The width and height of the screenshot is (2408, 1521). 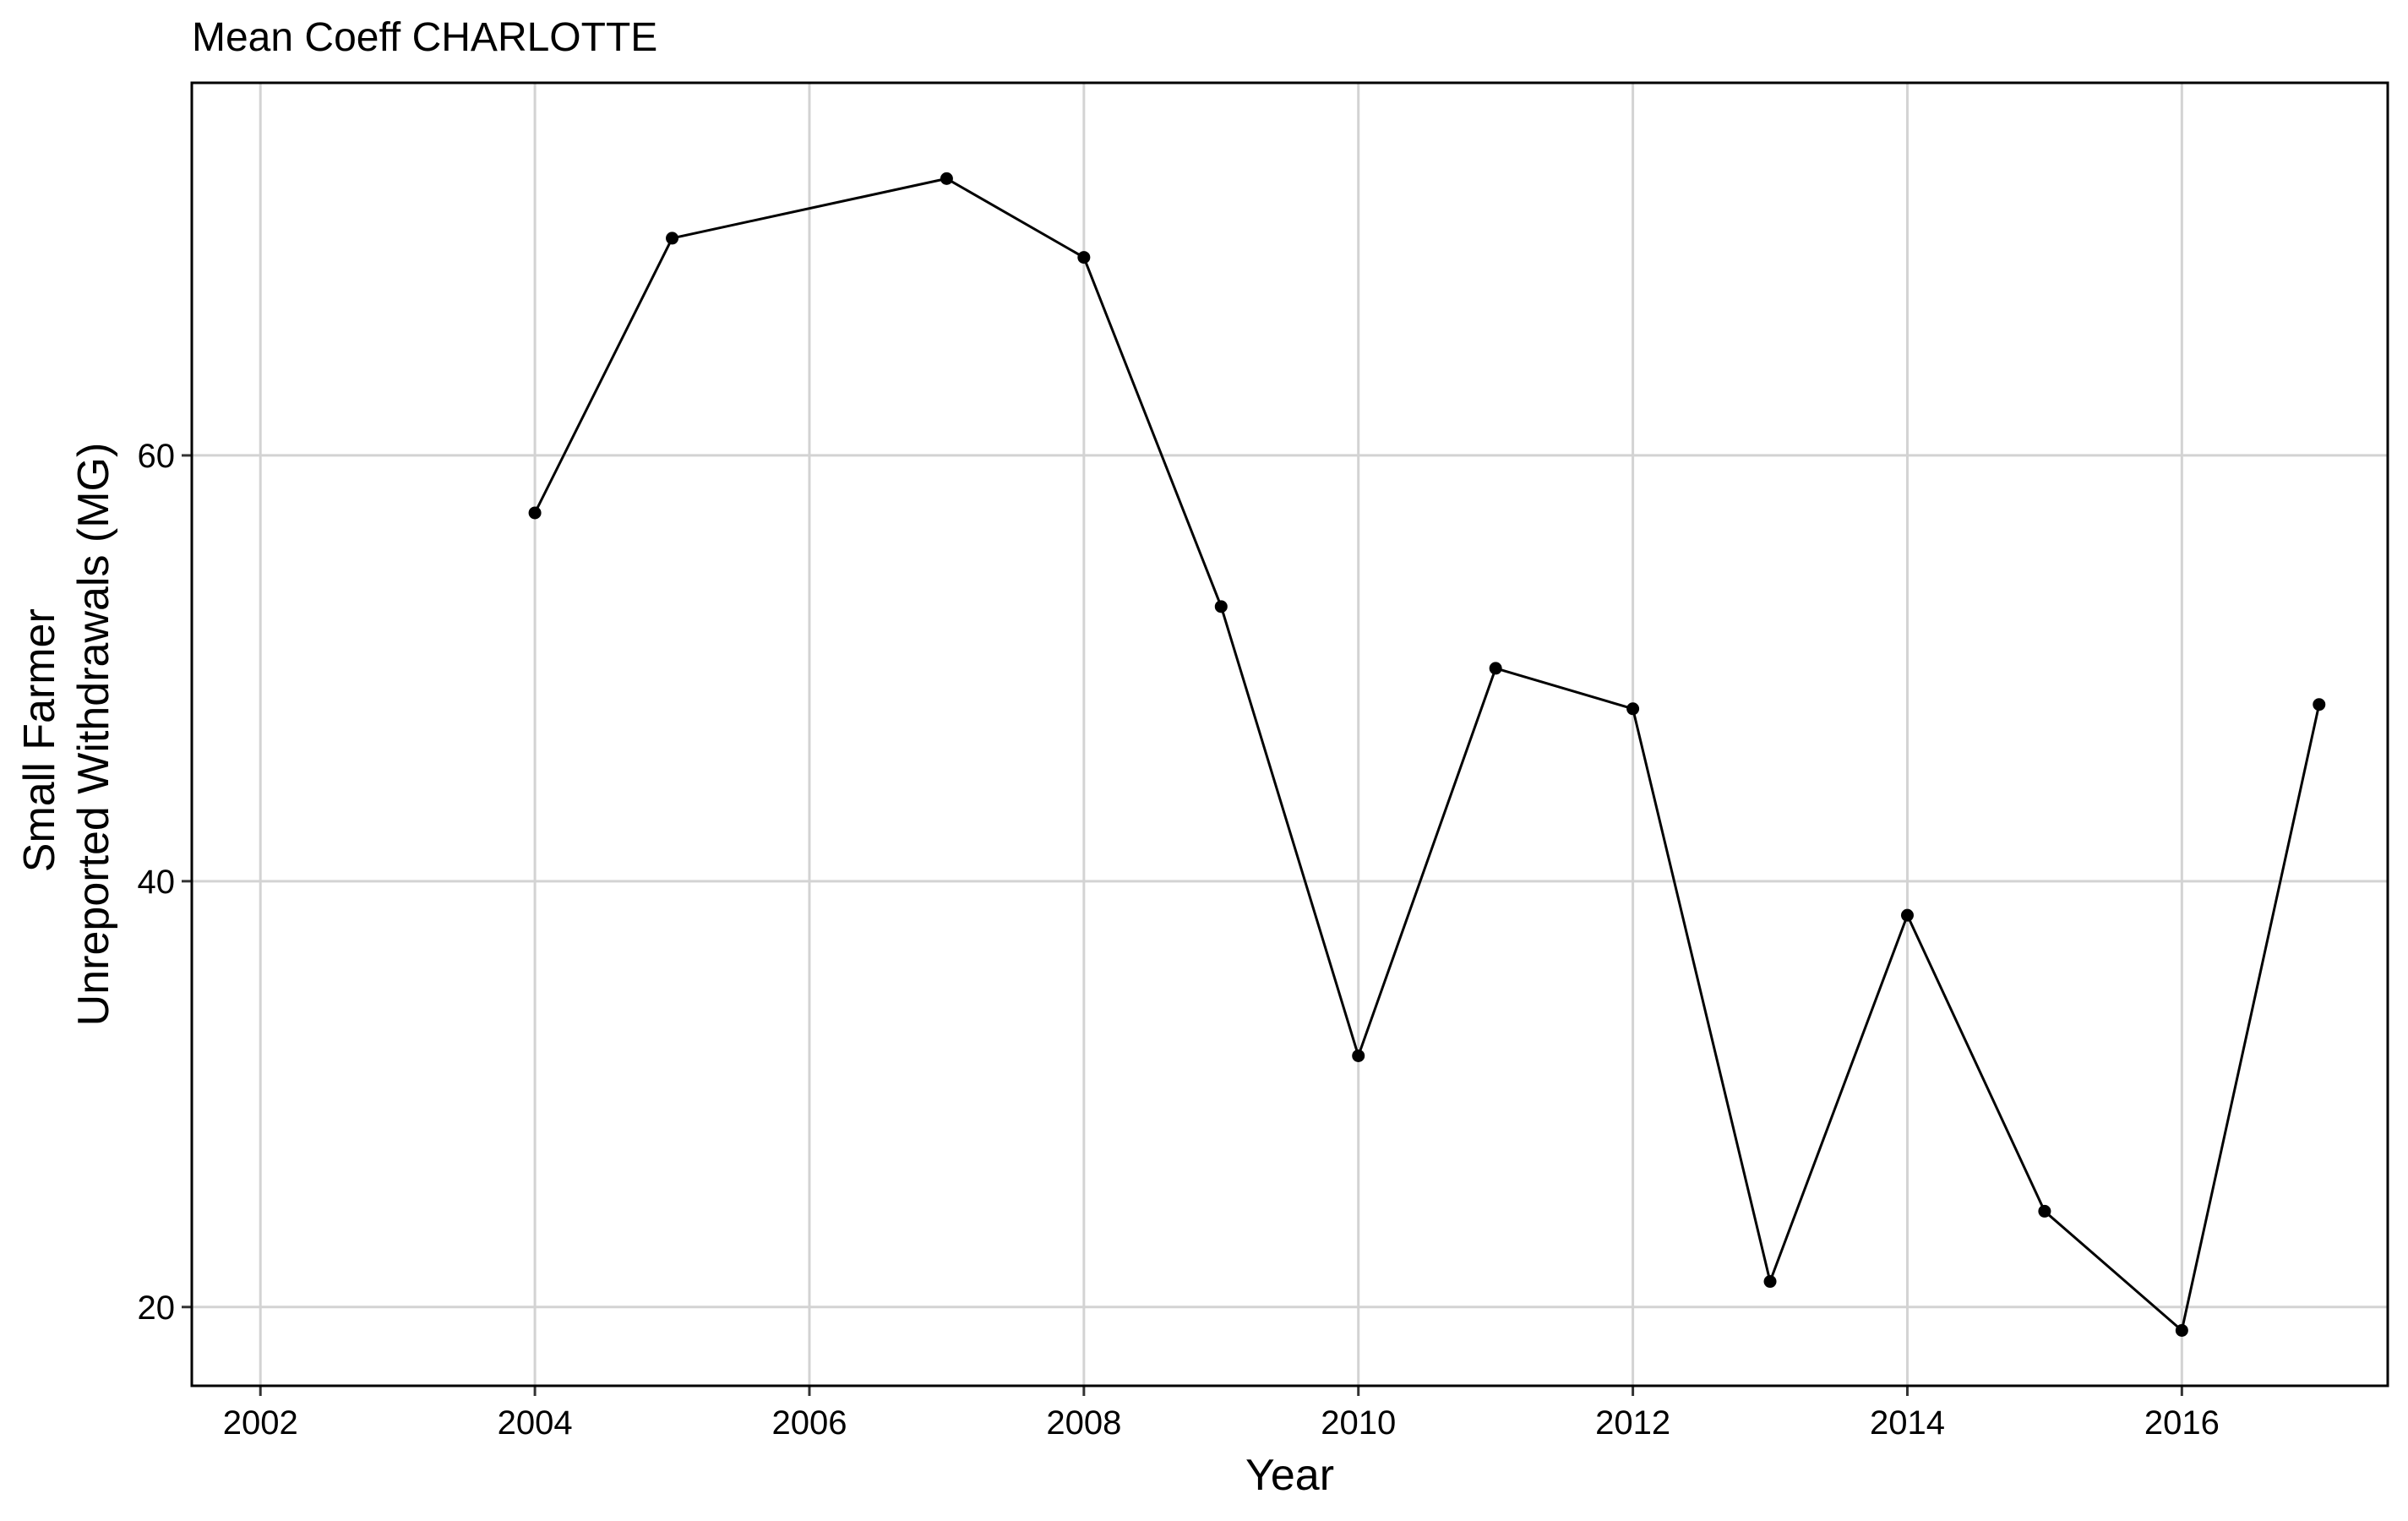 I want to click on x-tick-label: 2004, so click(x=535, y=1423).